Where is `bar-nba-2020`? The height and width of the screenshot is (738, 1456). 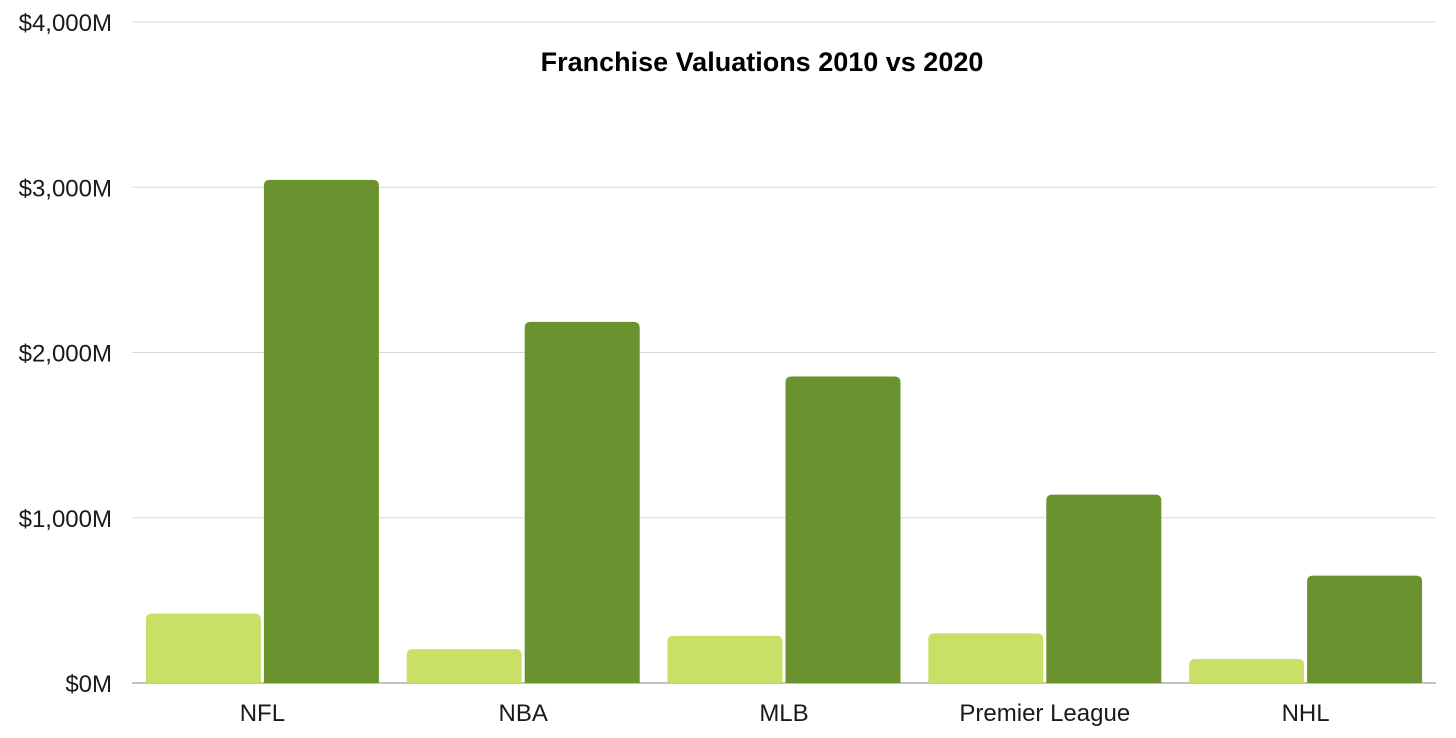 bar-nba-2020 is located at coordinates (582, 502).